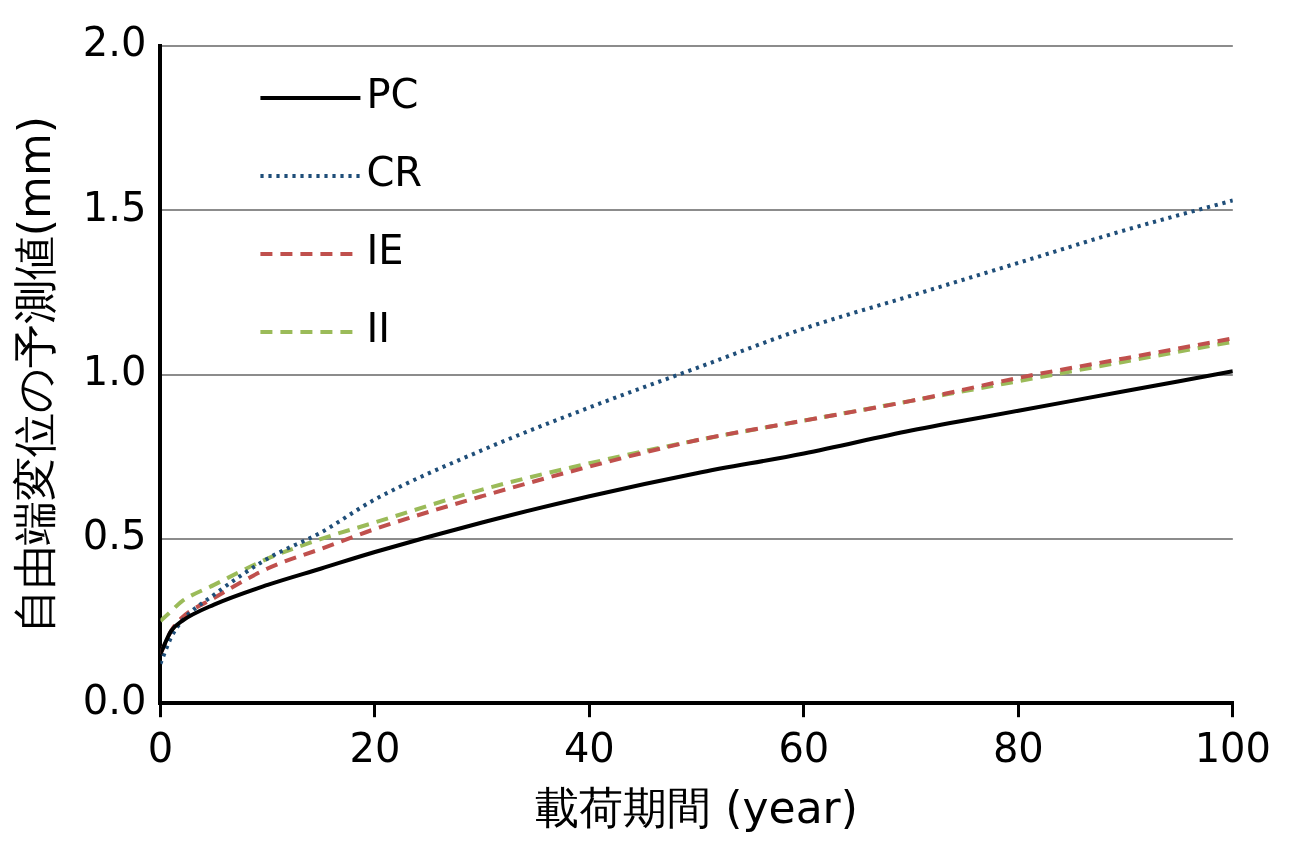  I want to click on x-tick-label: 80, so click(1018, 747).